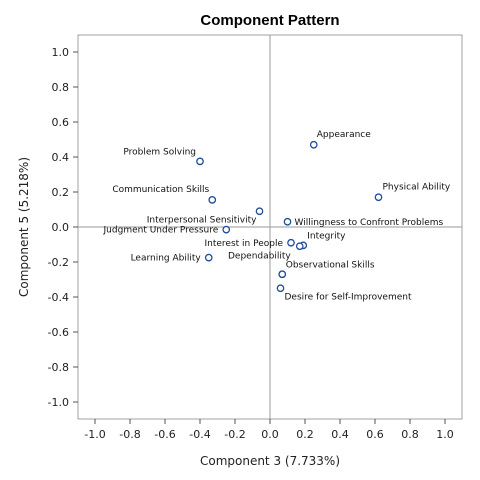 Image resolution: width=480 pixels, height=480 pixels. Describe the element at coordinates (212, 200) in the screenshot. I see `point-communication-skills` at that location.